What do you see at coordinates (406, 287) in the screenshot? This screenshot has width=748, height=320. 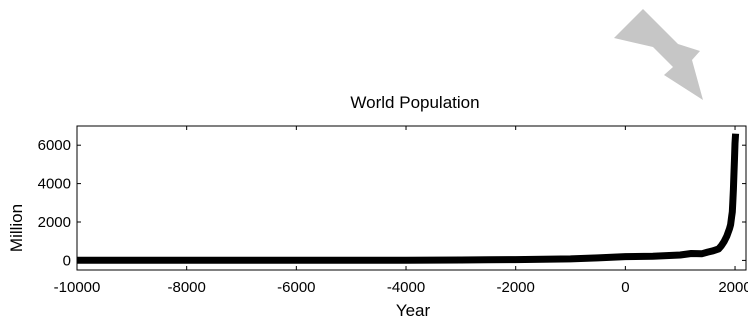 I see `x-tick-label: -4000` at bounding box center [406, 287].